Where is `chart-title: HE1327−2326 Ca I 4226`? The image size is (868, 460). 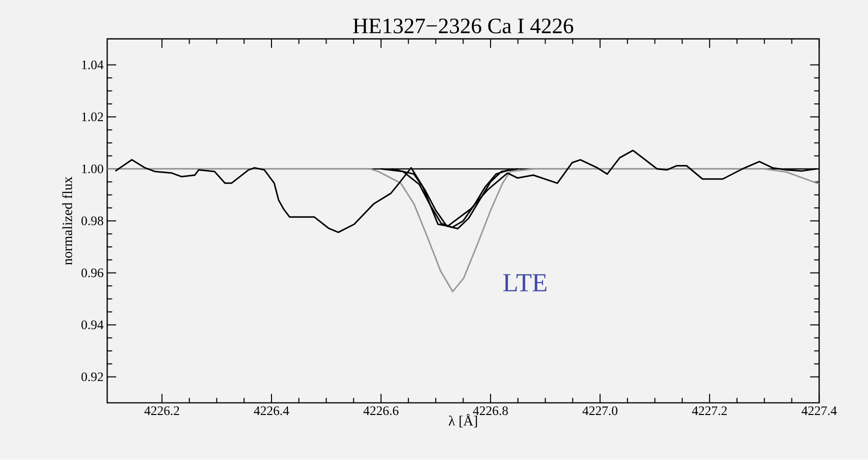 chart-title: HE1327−2326 Ca I 4226 is located at coordinates (463, 26).